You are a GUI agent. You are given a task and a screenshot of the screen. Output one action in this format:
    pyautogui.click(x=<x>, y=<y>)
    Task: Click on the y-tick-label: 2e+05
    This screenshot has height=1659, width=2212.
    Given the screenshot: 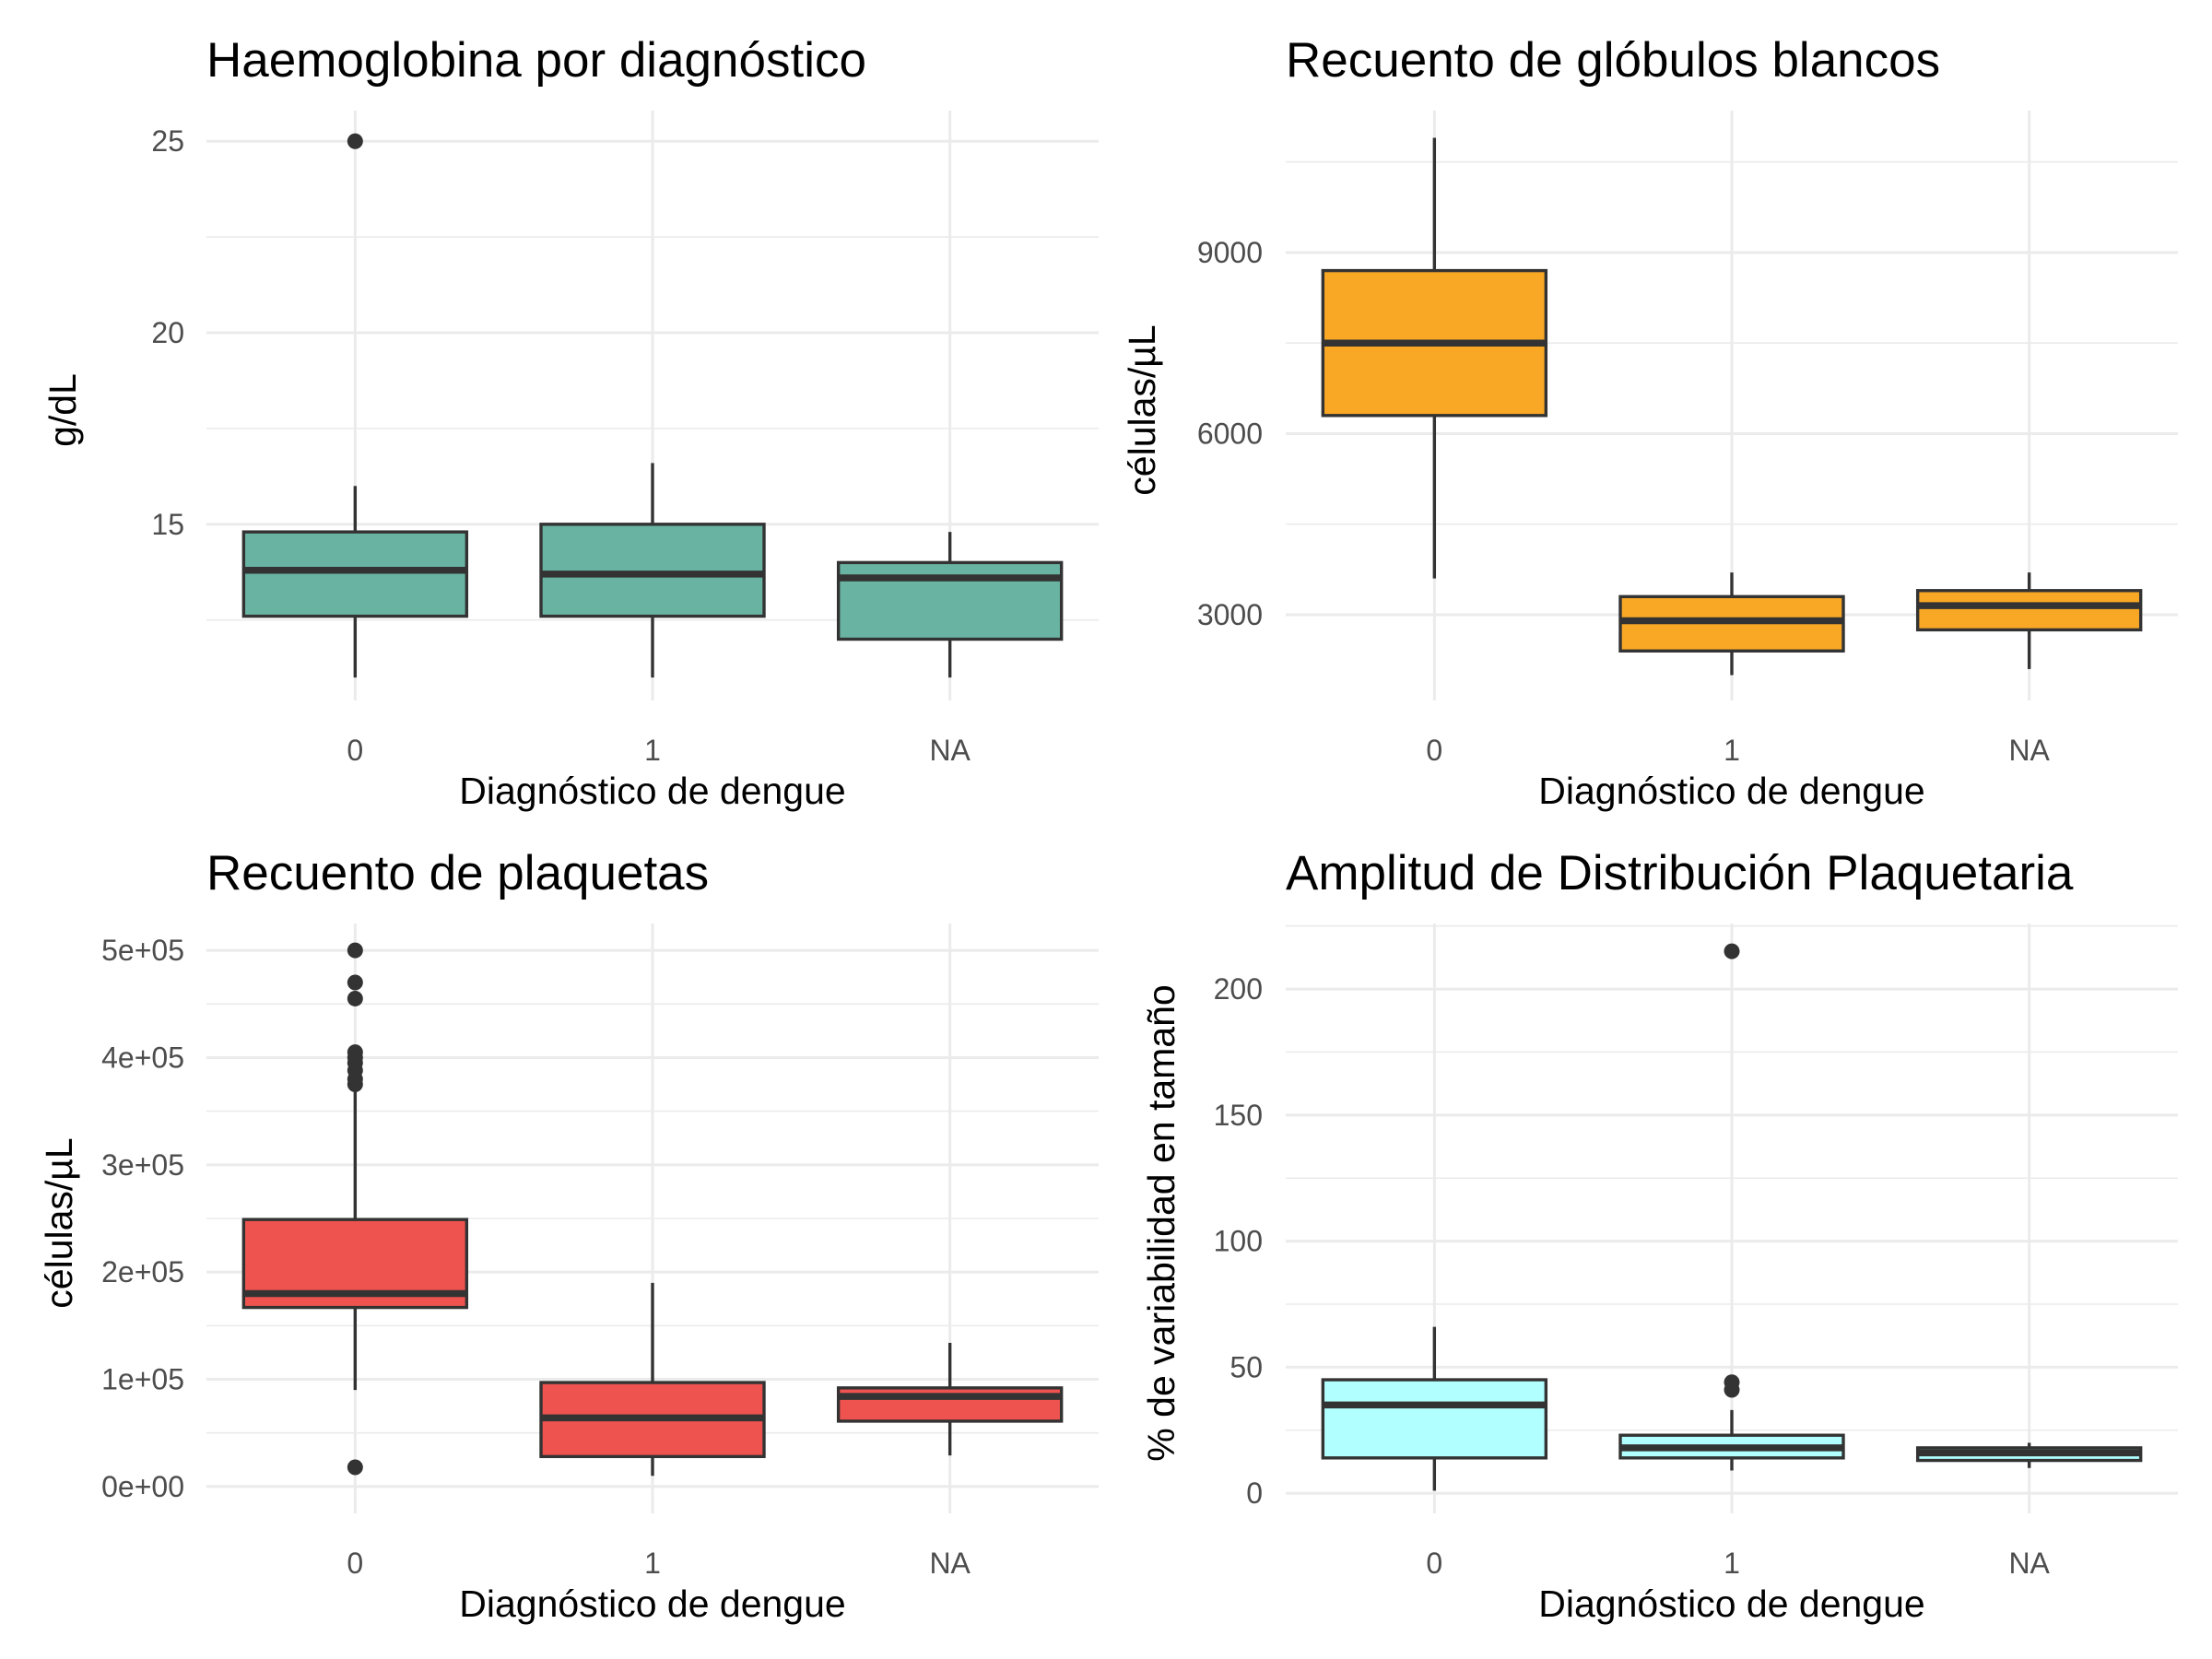 What is the action you would take?
    pyautogui.click(x=142, y=1271)
    